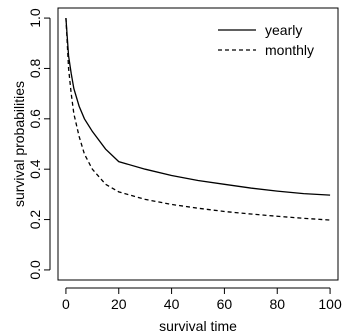 The width and height of the screenshot is (342, 336). I want to click on x-tick-label: 80, so click(277, 304).